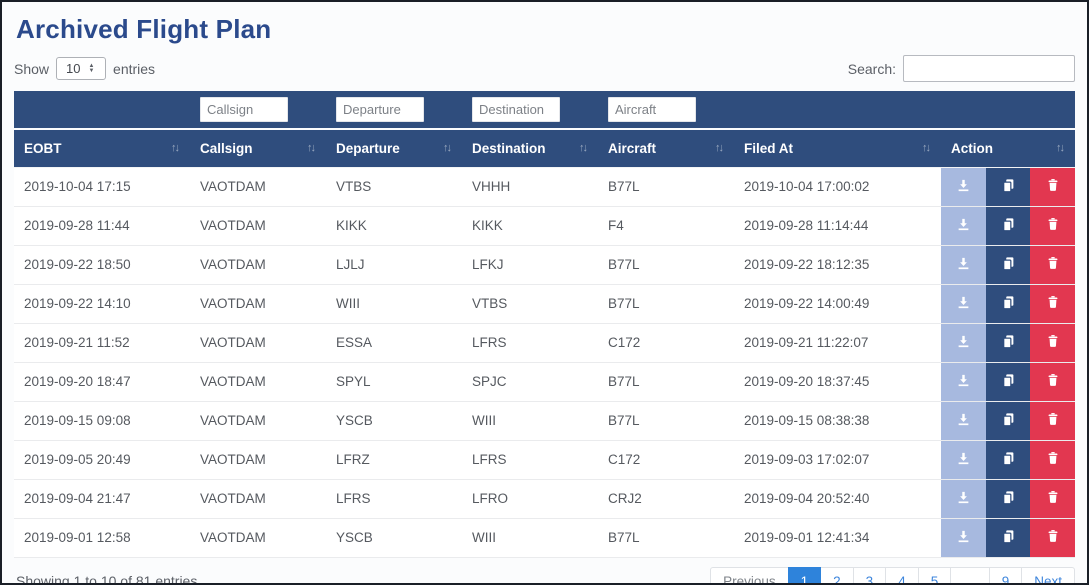 Image resolution: width=1089 pixels, height=585 pixels. I want to click on filter-input-aircraft, so click(652, 109).